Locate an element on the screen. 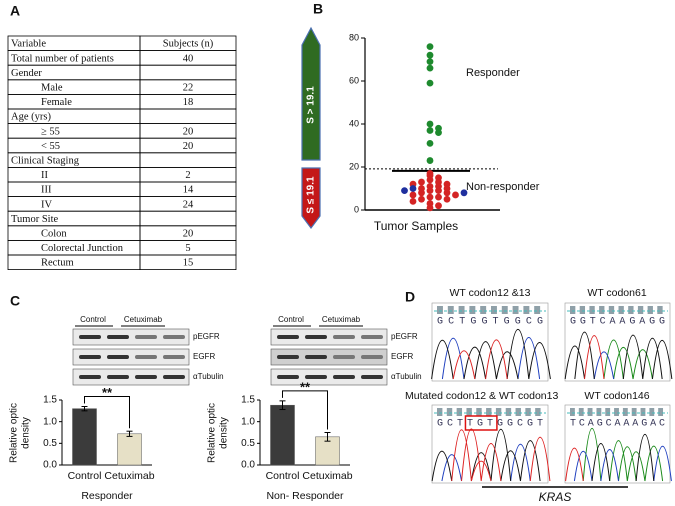  row-label: Male is located at coordinates (52, 88).